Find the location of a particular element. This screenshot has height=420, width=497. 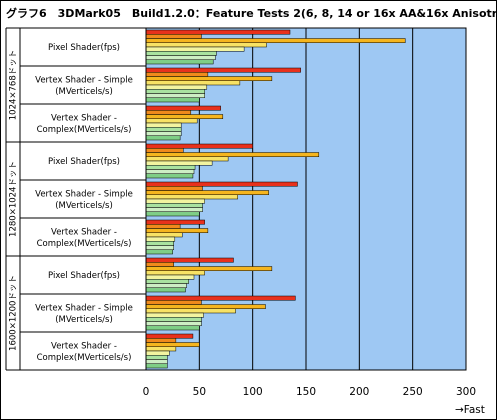

x-tick-label: 0 is located at coordinates (146, 392).